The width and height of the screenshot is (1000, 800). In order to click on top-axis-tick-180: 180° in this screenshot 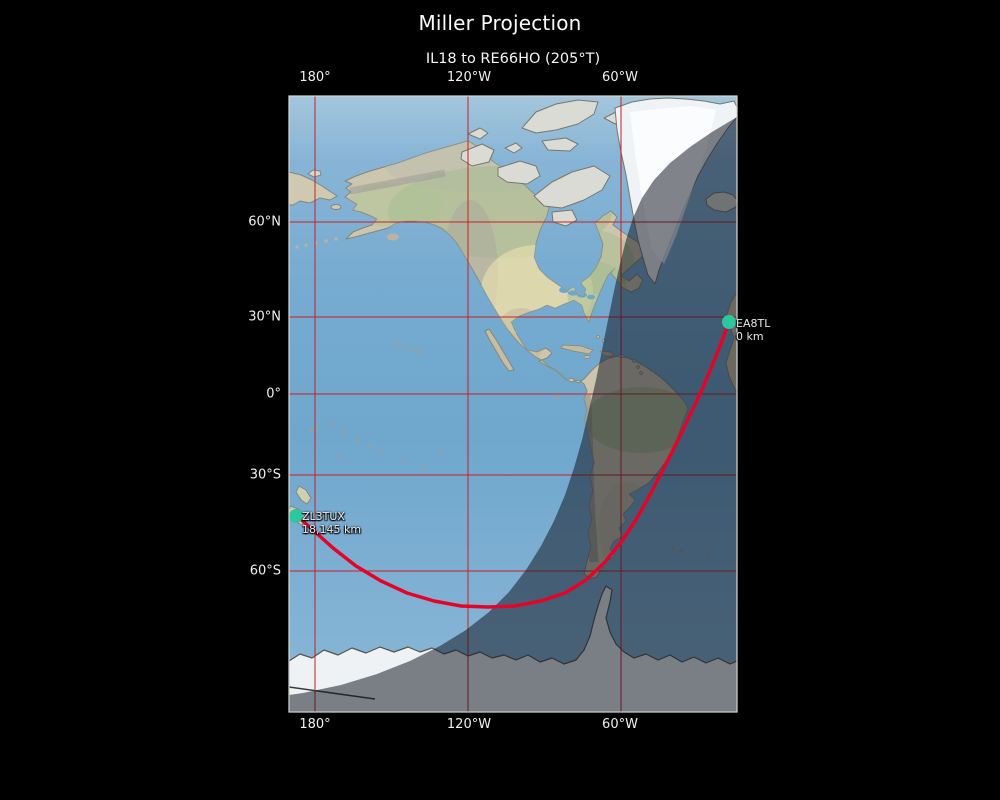, I will do `click(315, 77)`.